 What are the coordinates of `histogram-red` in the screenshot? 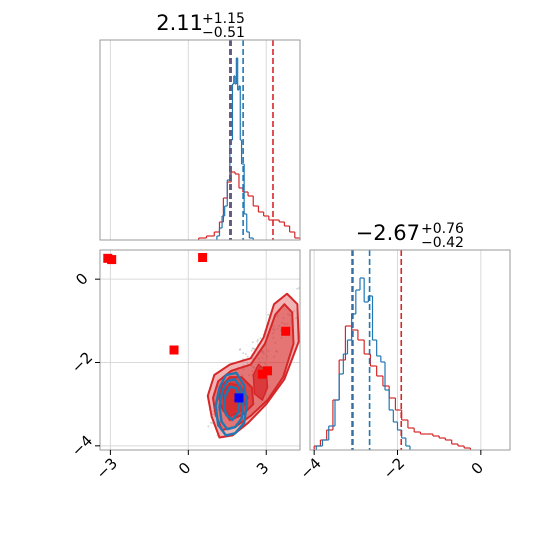 It's located at (392, 387).